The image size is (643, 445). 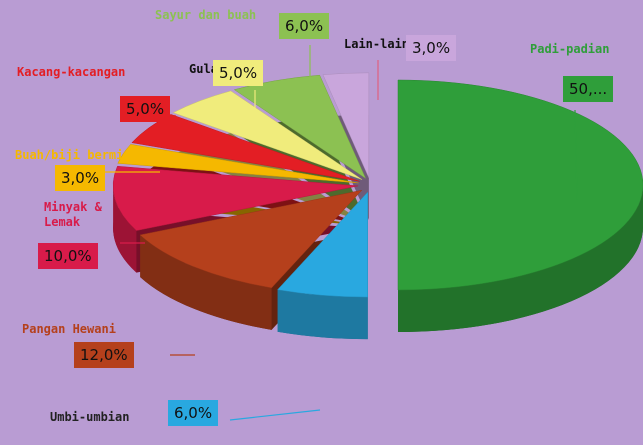 What do you see at coordinates (84, 155) in the screenshot?
I see `category-label: Buah/biji berminyak` at bounding box center [84, 155].